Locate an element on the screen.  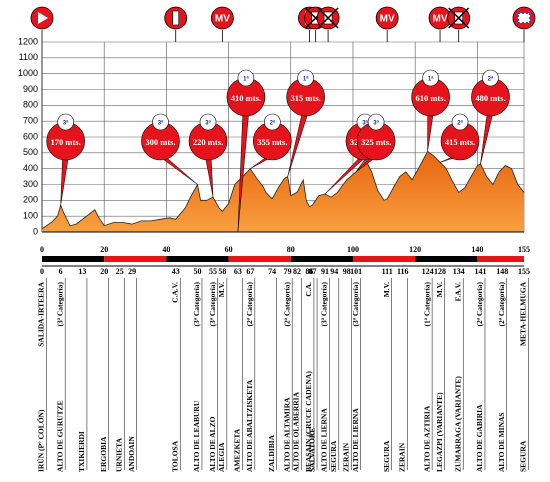
y-tick-label: 700 is located at coordinates (30, 121).